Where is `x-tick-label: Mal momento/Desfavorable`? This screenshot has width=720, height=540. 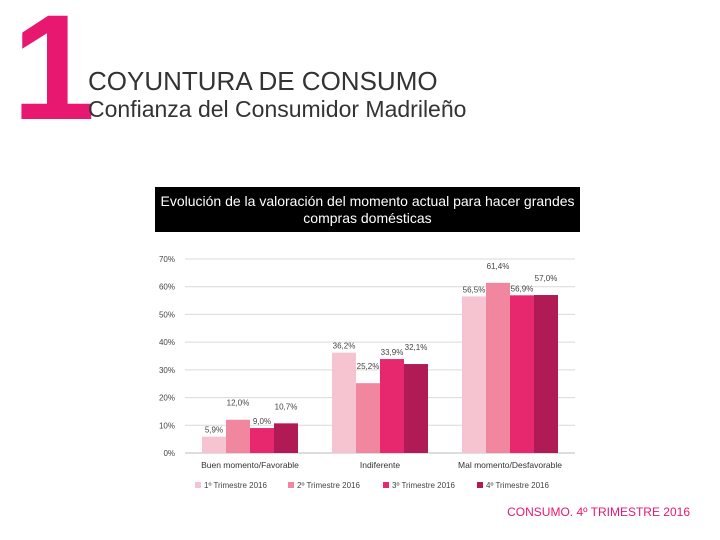 x-tick-label: Mal momento/Desfavorable is located at coordinates (510, 465).